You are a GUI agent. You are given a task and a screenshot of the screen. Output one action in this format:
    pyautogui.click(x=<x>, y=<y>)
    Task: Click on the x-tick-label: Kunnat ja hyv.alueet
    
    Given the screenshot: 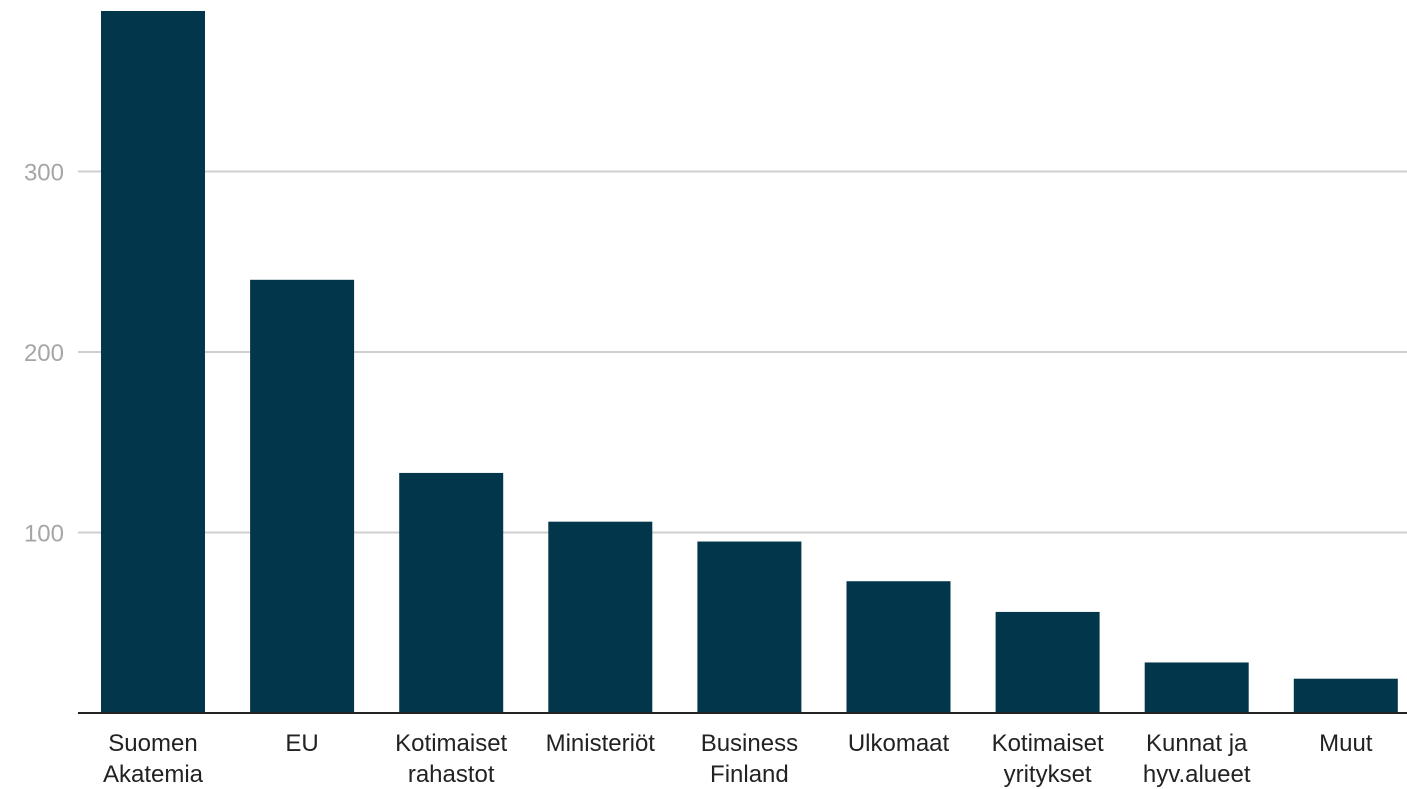 What is the action you would take?
    pyautogui.click(x=1197, y=759)
    